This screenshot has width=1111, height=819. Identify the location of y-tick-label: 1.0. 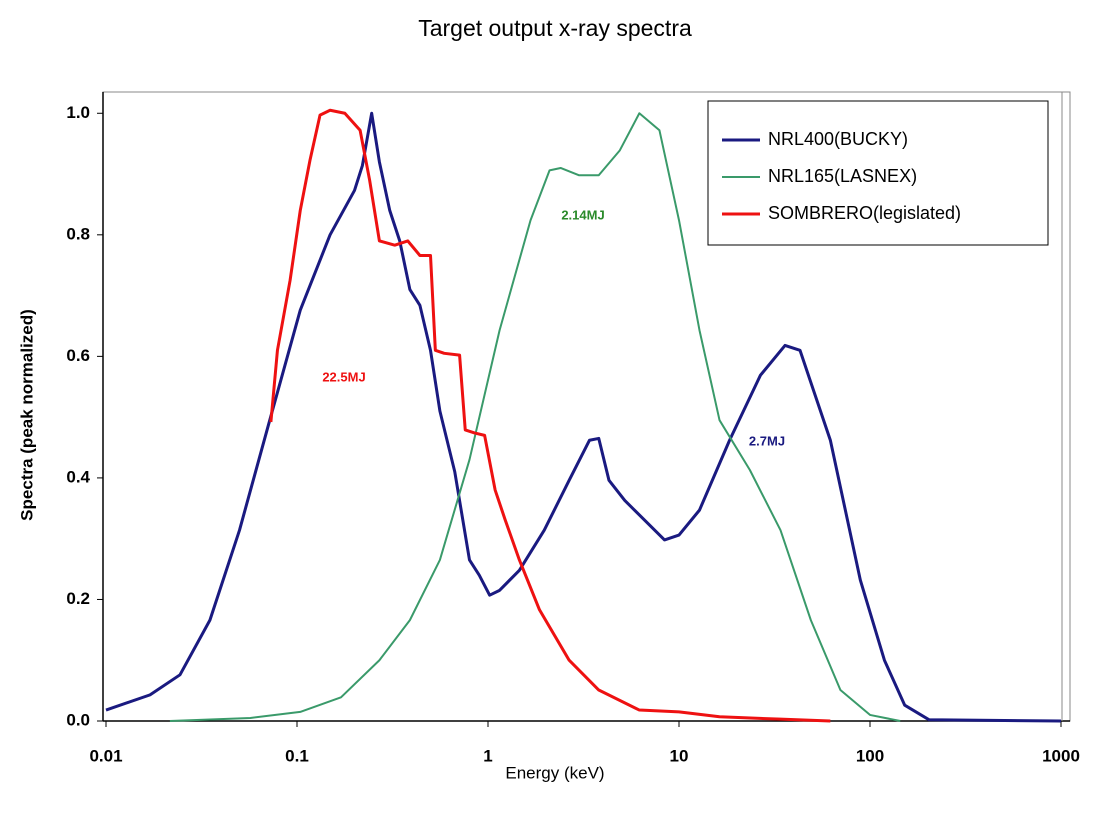
(78, 112).